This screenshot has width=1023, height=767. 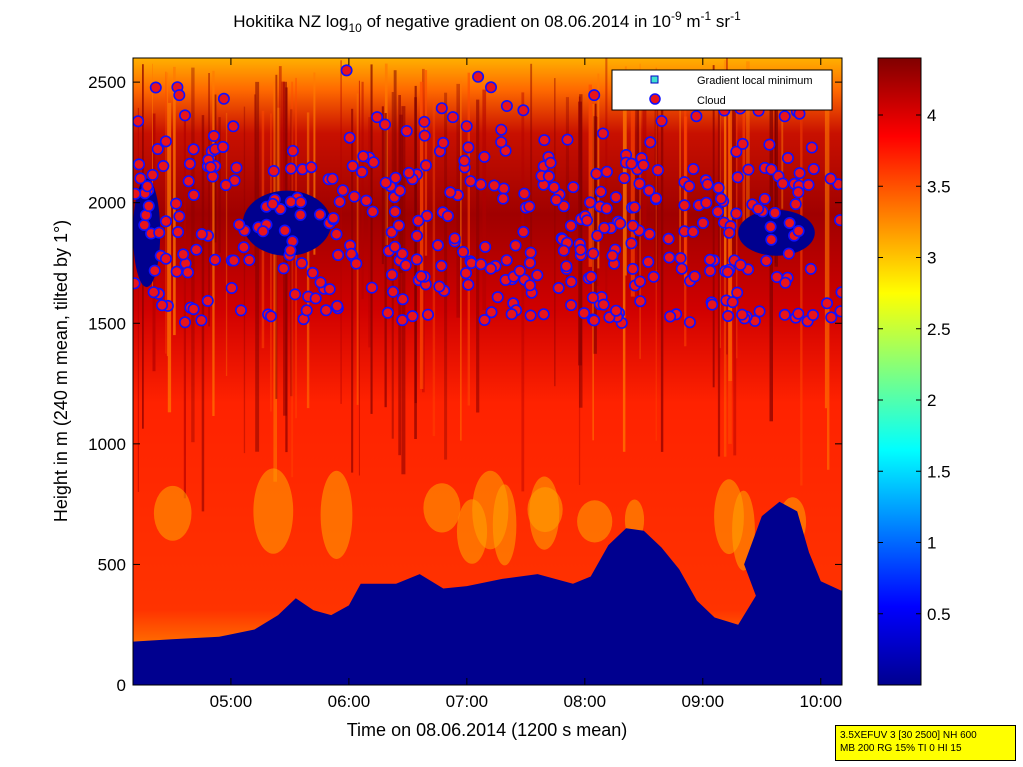 What do you see at coordinates (939, 186) in the screenshot?
I see `colorbar-tick-label: 3.5` at bounding box center [939, 186].